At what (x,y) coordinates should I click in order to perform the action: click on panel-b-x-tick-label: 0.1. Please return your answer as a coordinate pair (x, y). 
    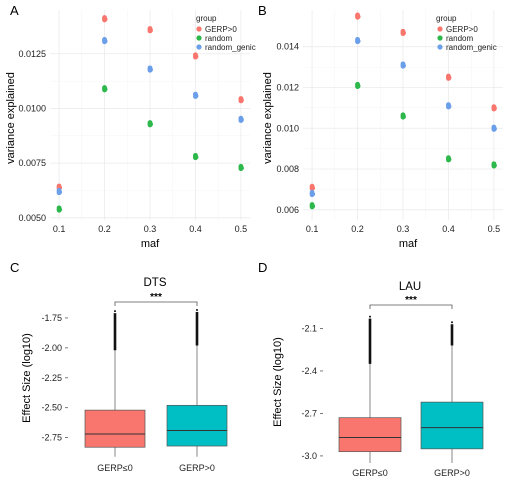
    Looking at the image, I should click on (312, 229).